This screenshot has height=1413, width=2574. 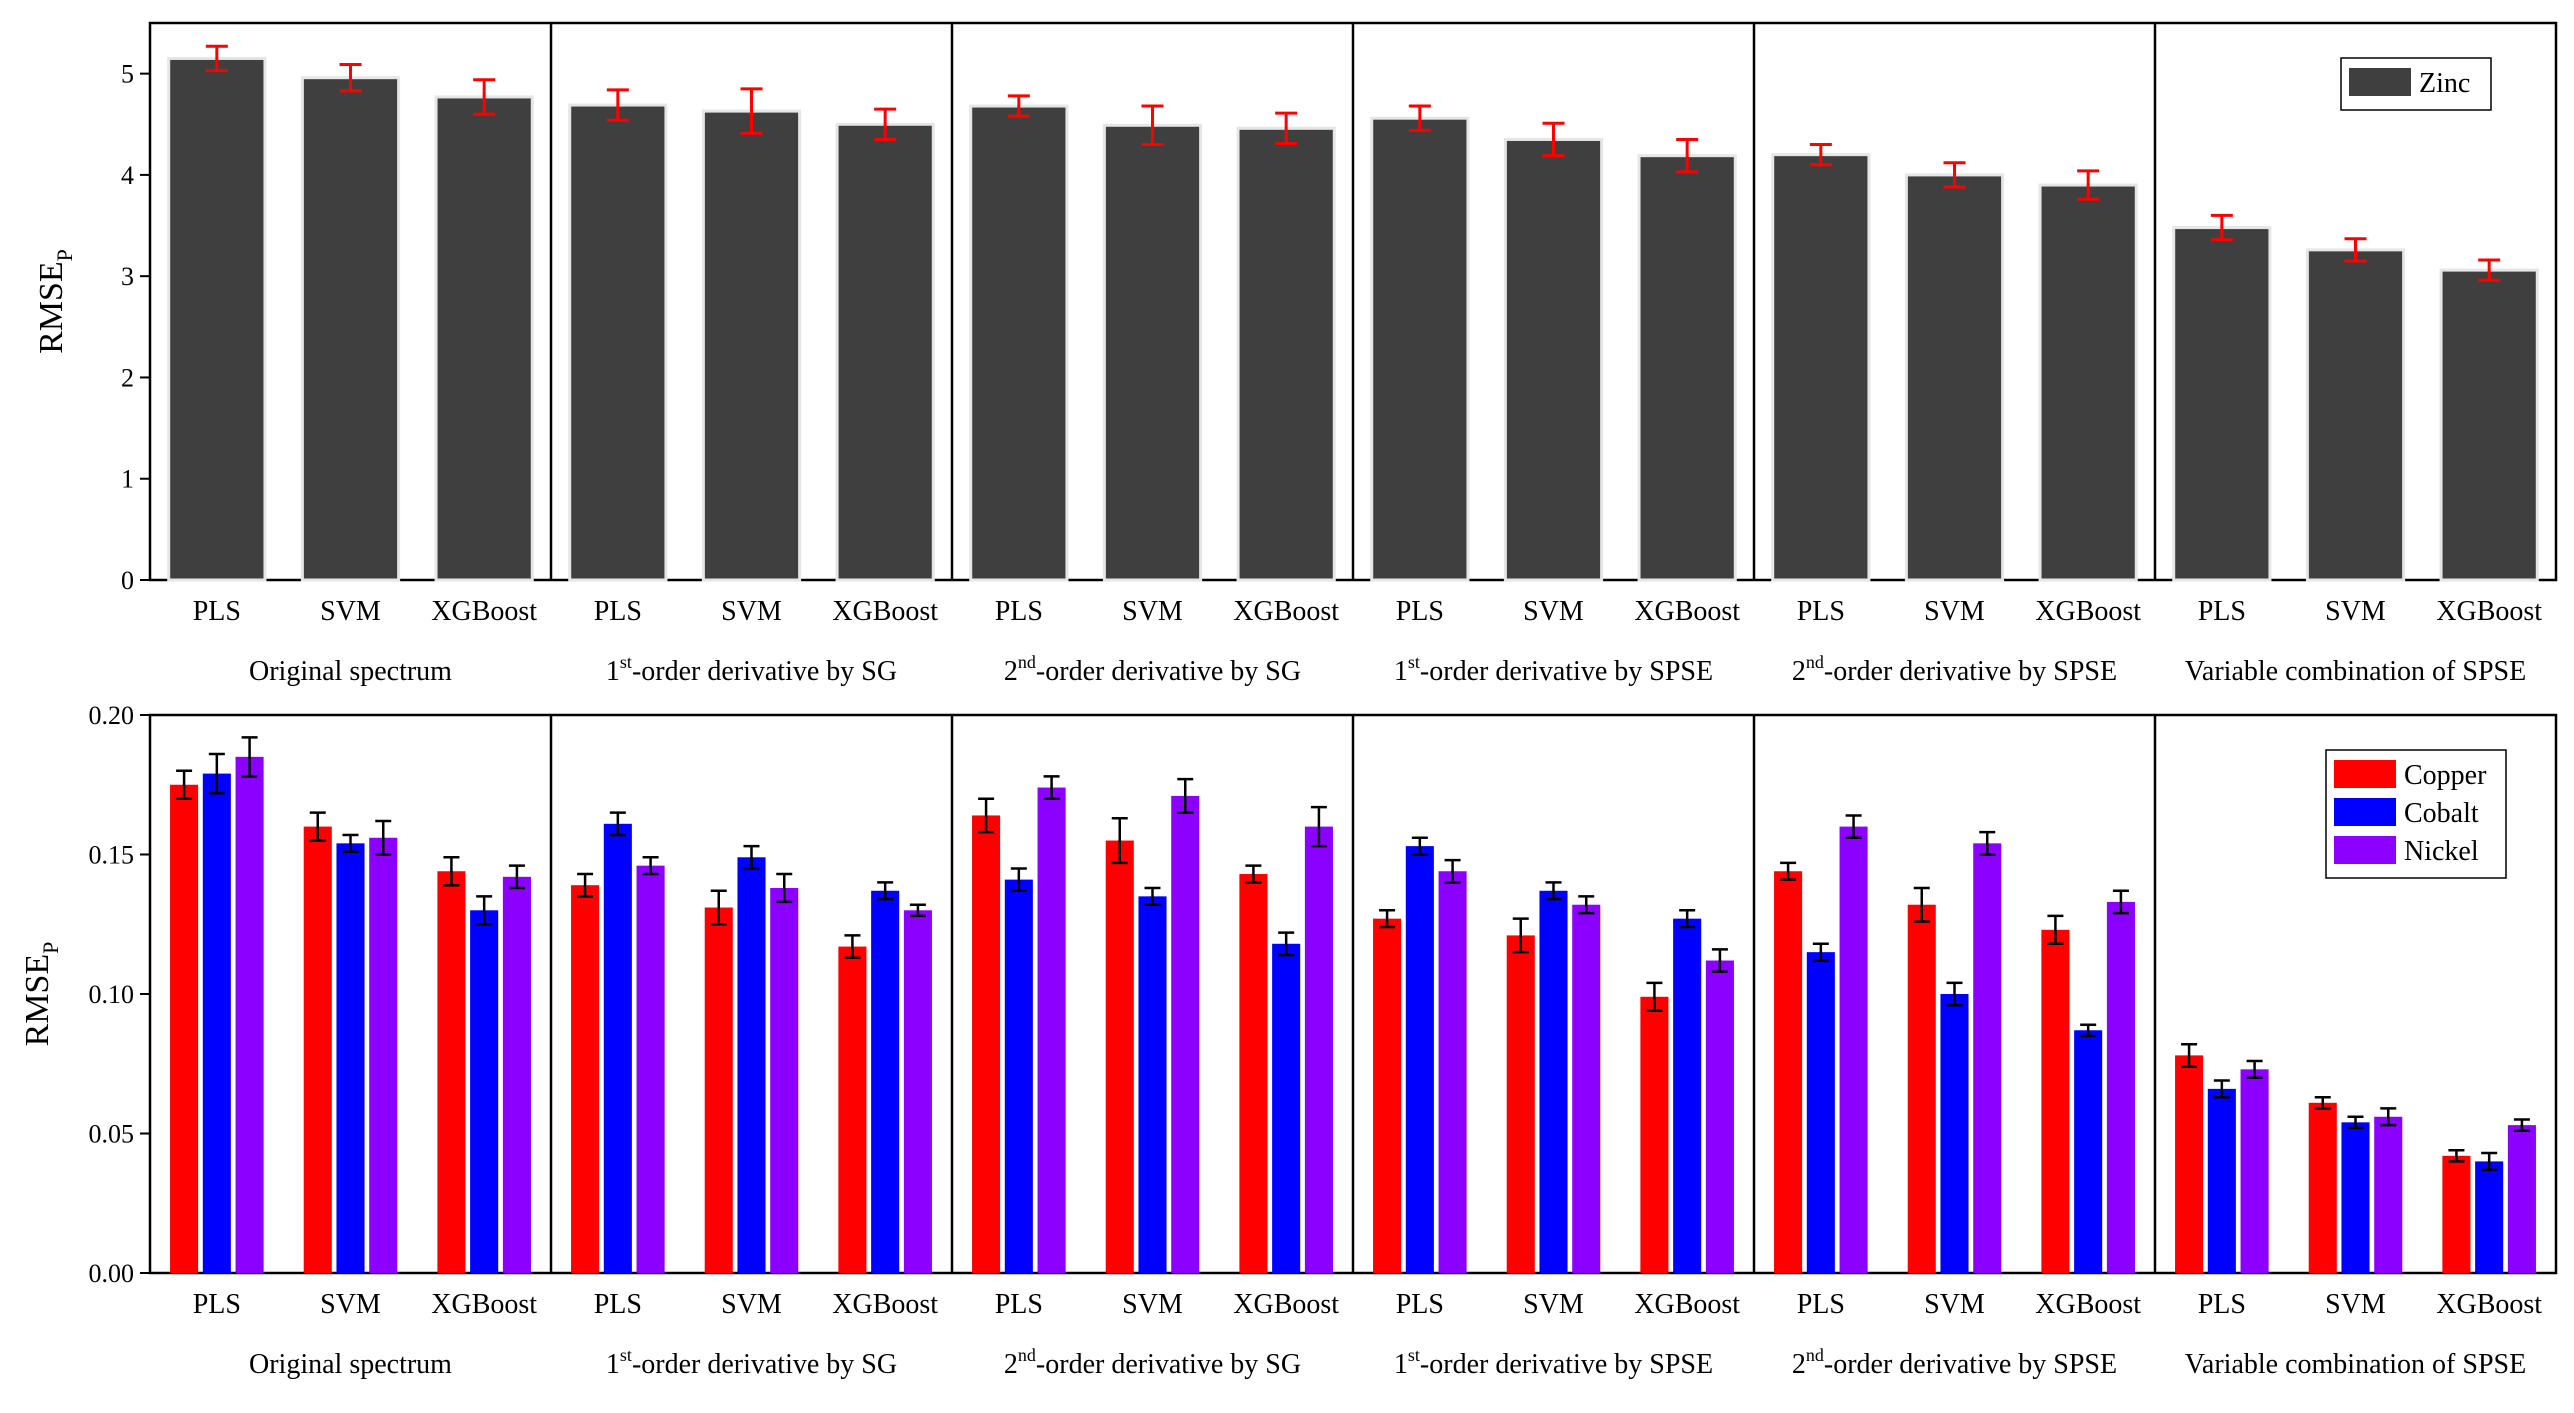 I want to click on y-tick-label: 4, so click(x=127, y=175).